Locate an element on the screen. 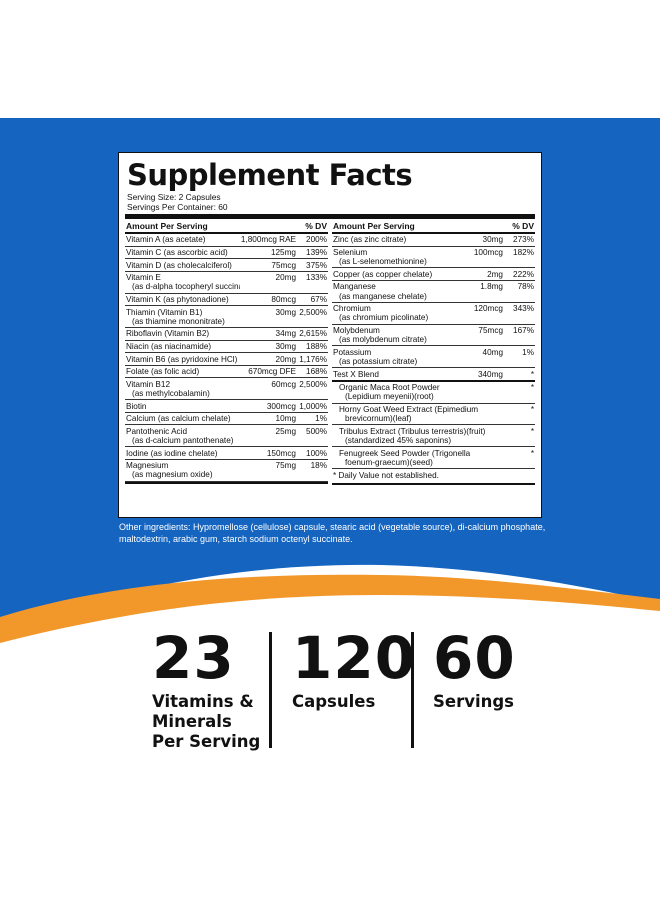 The width and height of the screenshot is (660, 900). nutrient-label: Chromium is located at coordinates (352, 309).